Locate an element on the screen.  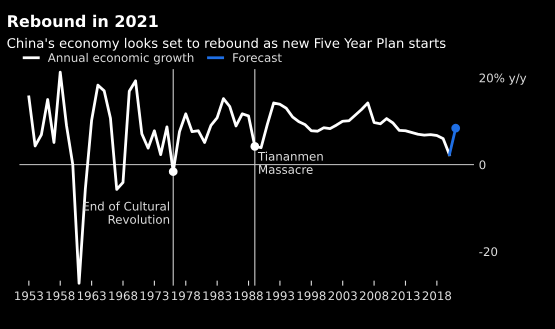
x-tick-label: 2008 is located at coordinates (374, 295).